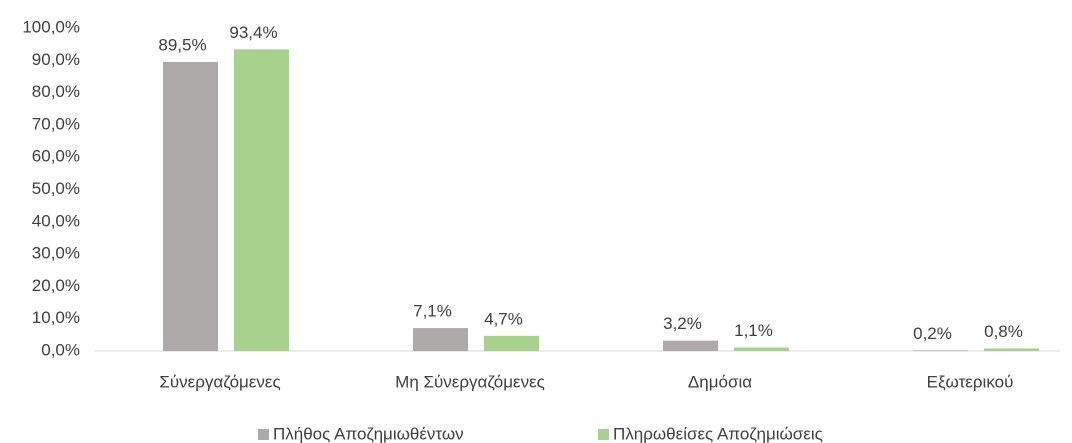 The image size is (1072, 443). What do you see at coordinates (718, 433) in the screenshot?
I see `legend-label: Πληρωθείσες Αποζημιώσεις` at bounding box center [718, 433].